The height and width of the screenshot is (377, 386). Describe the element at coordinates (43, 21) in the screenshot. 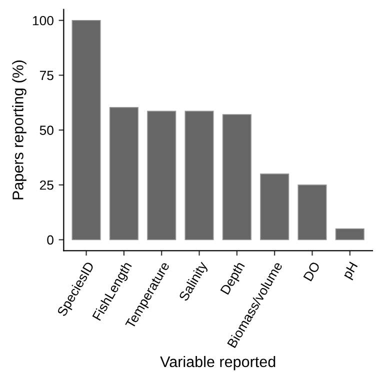

I see `y-tick-label: 100` at that location.